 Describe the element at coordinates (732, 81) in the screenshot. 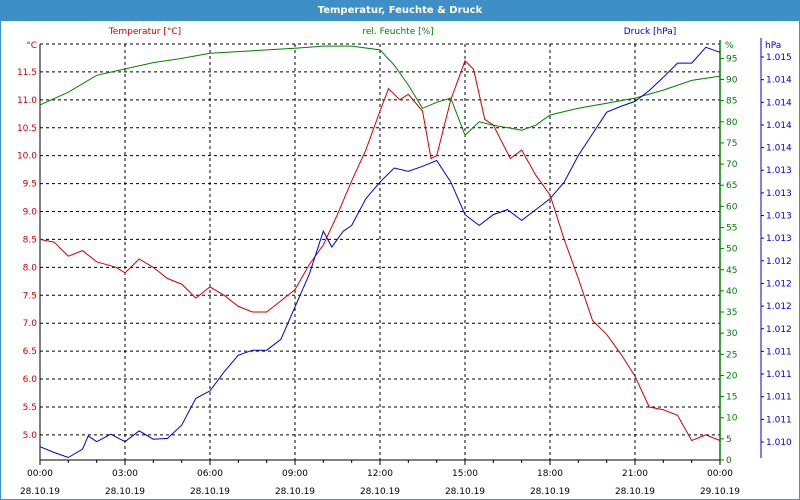

I see `humidity-tick-label: 90` at that location.